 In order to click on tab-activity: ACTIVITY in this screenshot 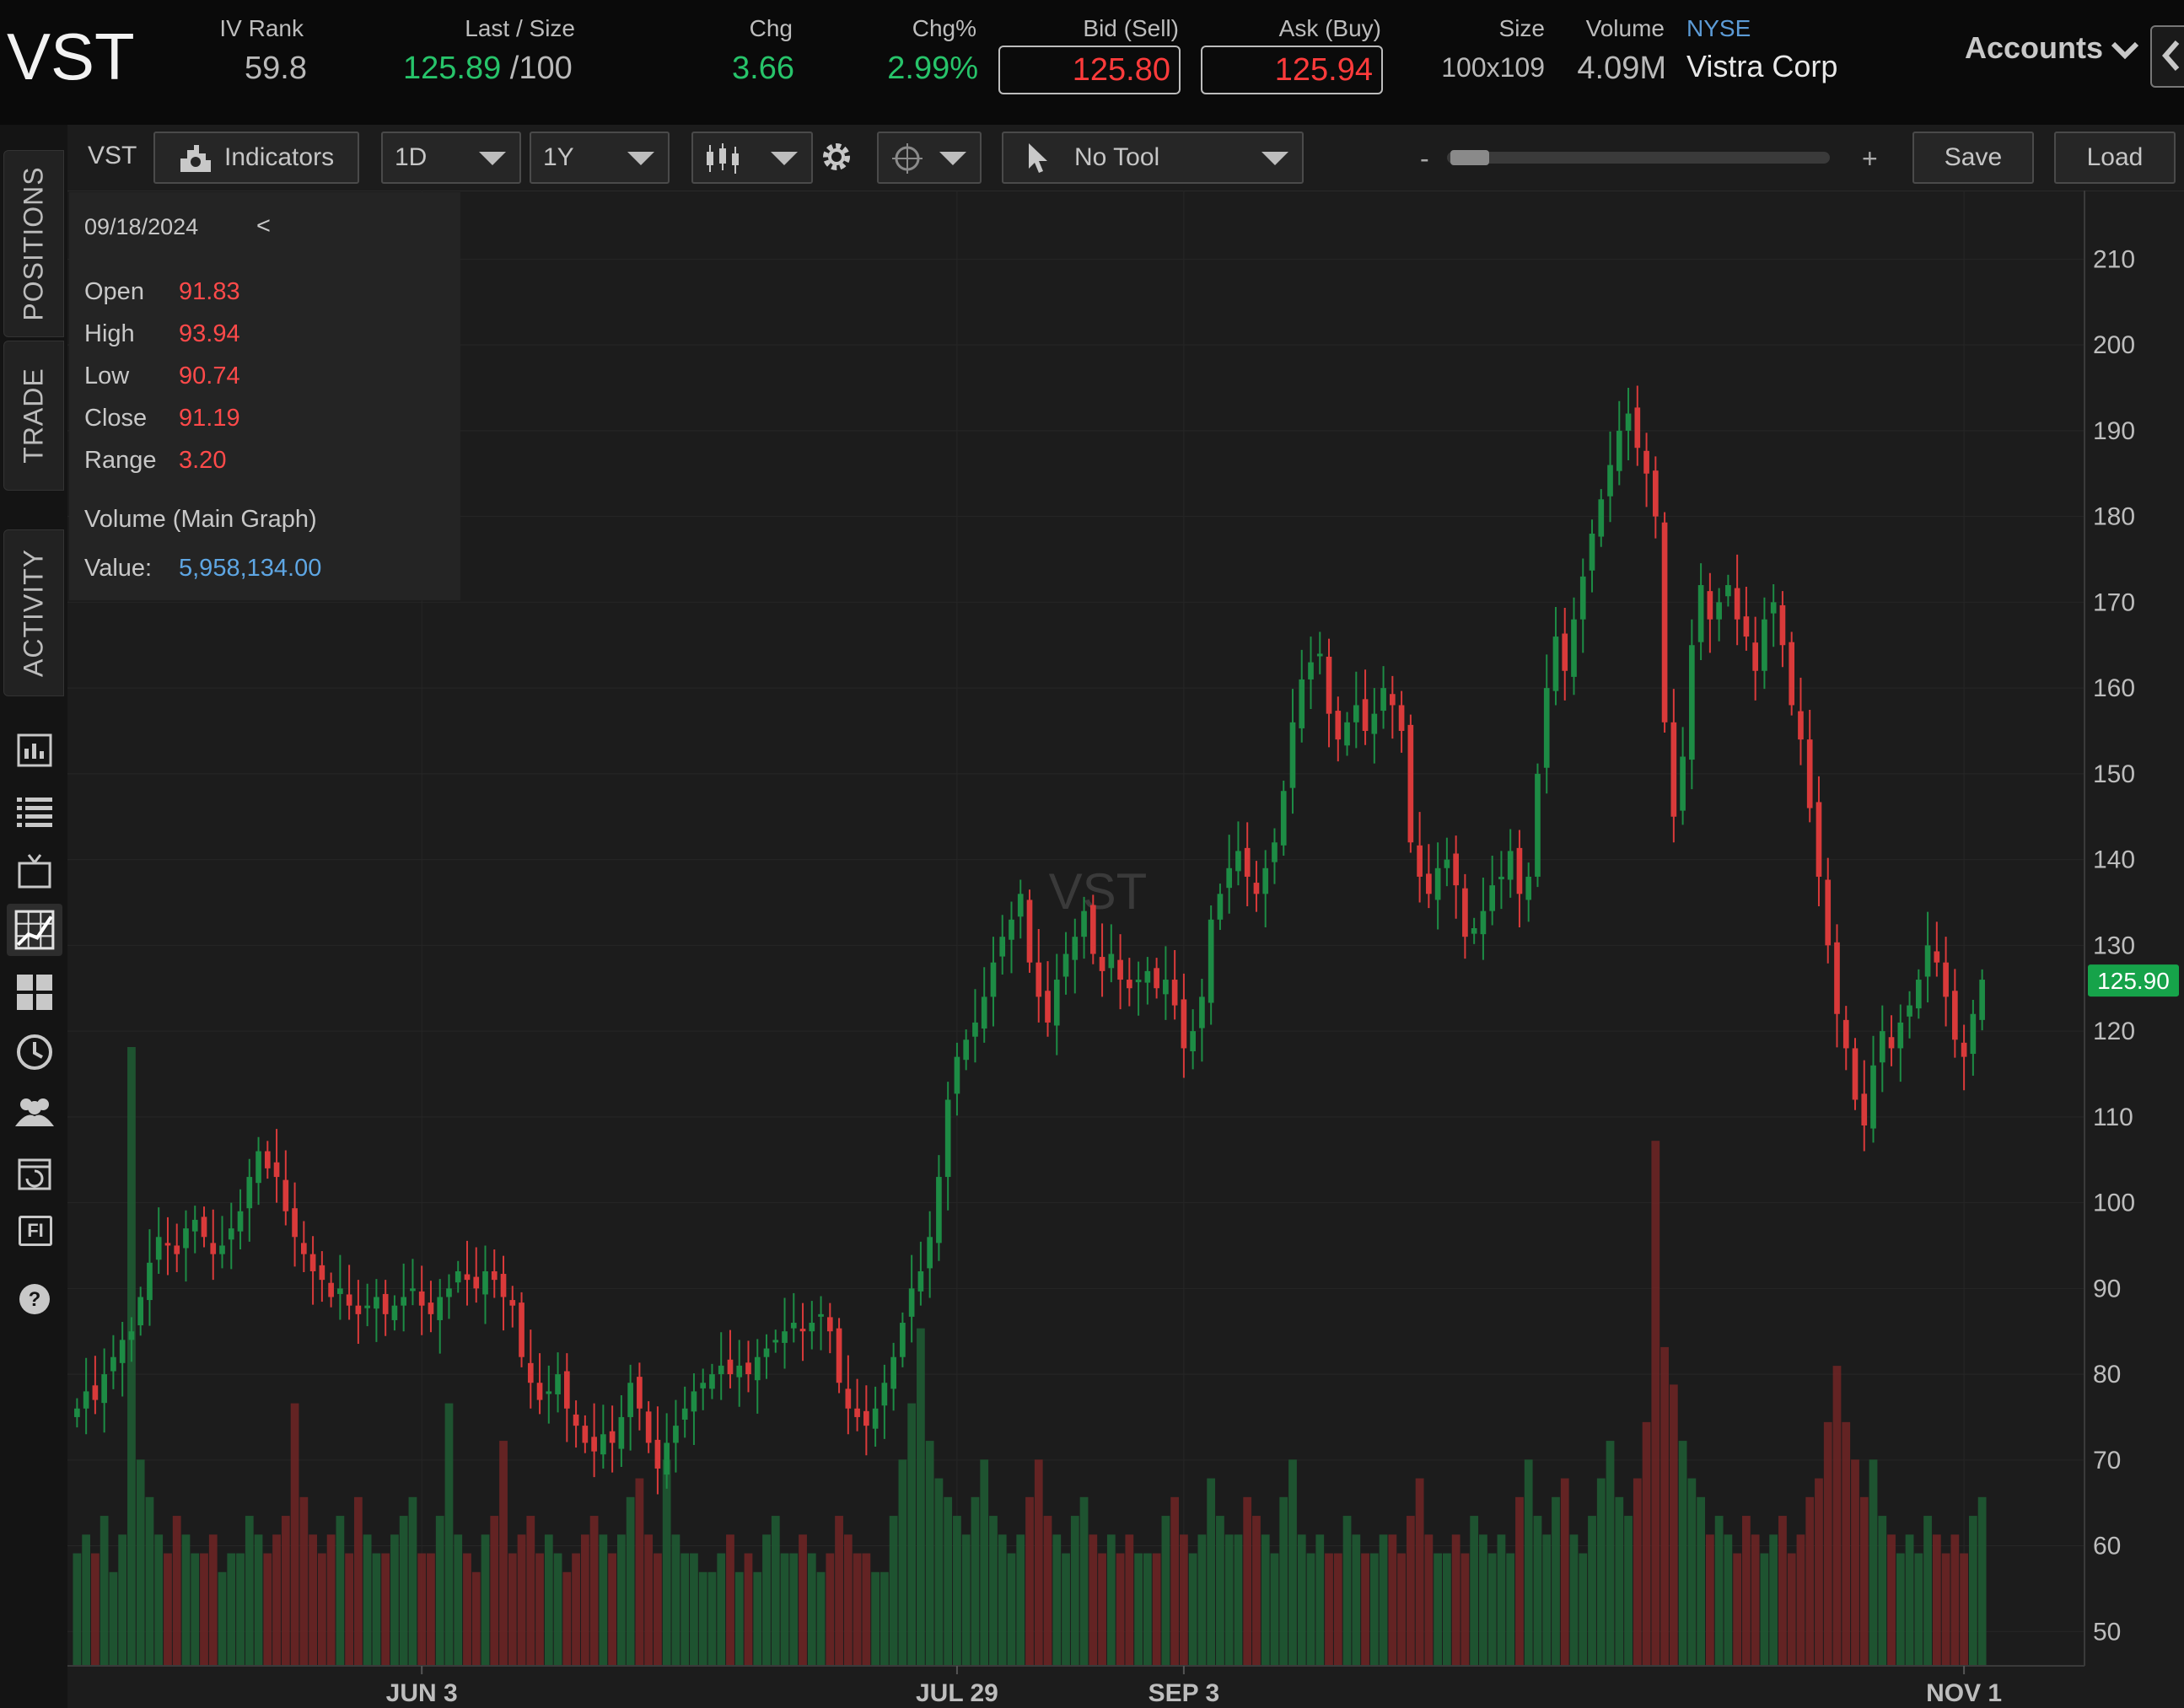, I will do `click(33, 612)`.